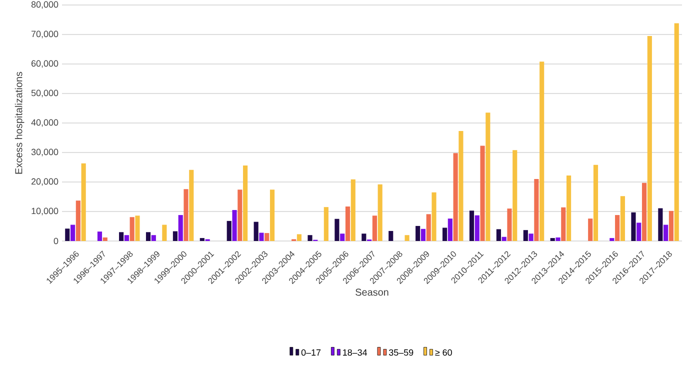 The width and height of the screenshot is (685, 365). What do you see at coordinates (401, 352) in the screenshot?
I see `legend-label: 35–59` at bounding box center [401, 352].